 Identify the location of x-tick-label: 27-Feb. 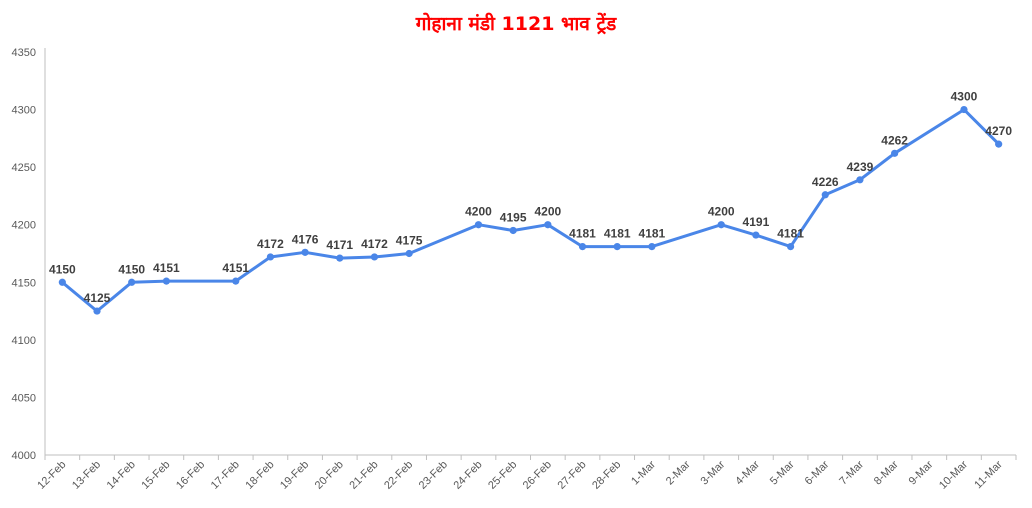
(572, 475).